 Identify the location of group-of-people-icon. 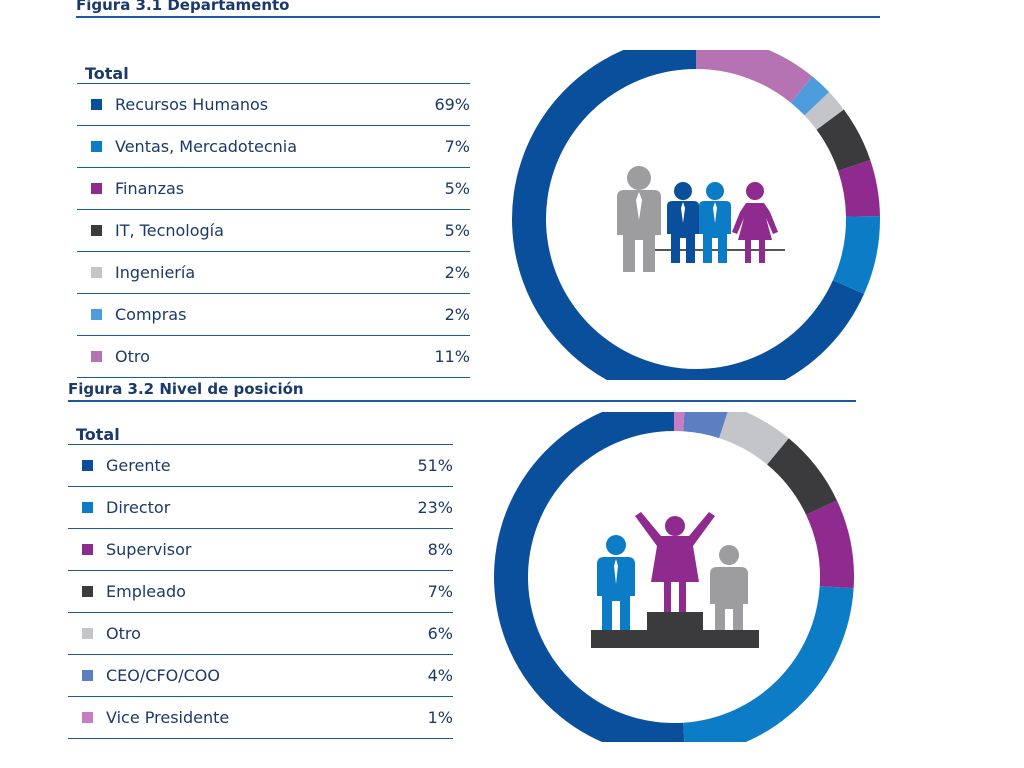
(701, 219).